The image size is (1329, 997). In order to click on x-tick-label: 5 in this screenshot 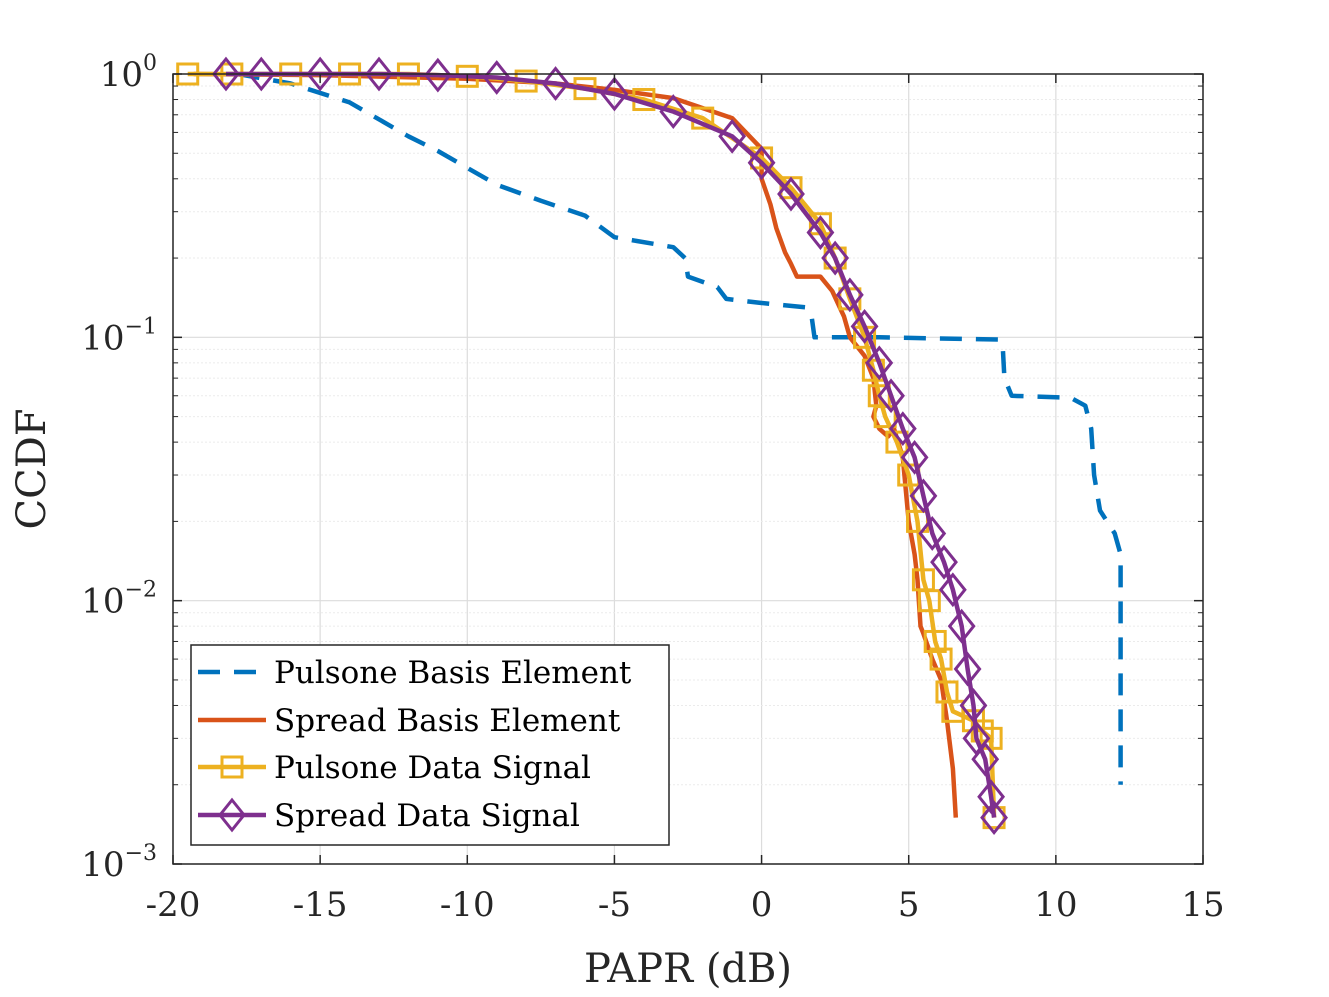, I will do `click(909, 905)`.